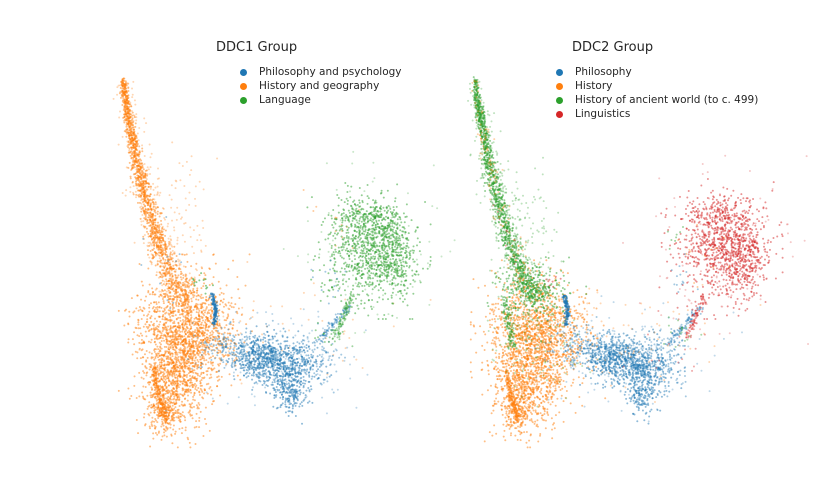  I want to click on legend-item-philosophy: Philosophy, so click(657, 72).